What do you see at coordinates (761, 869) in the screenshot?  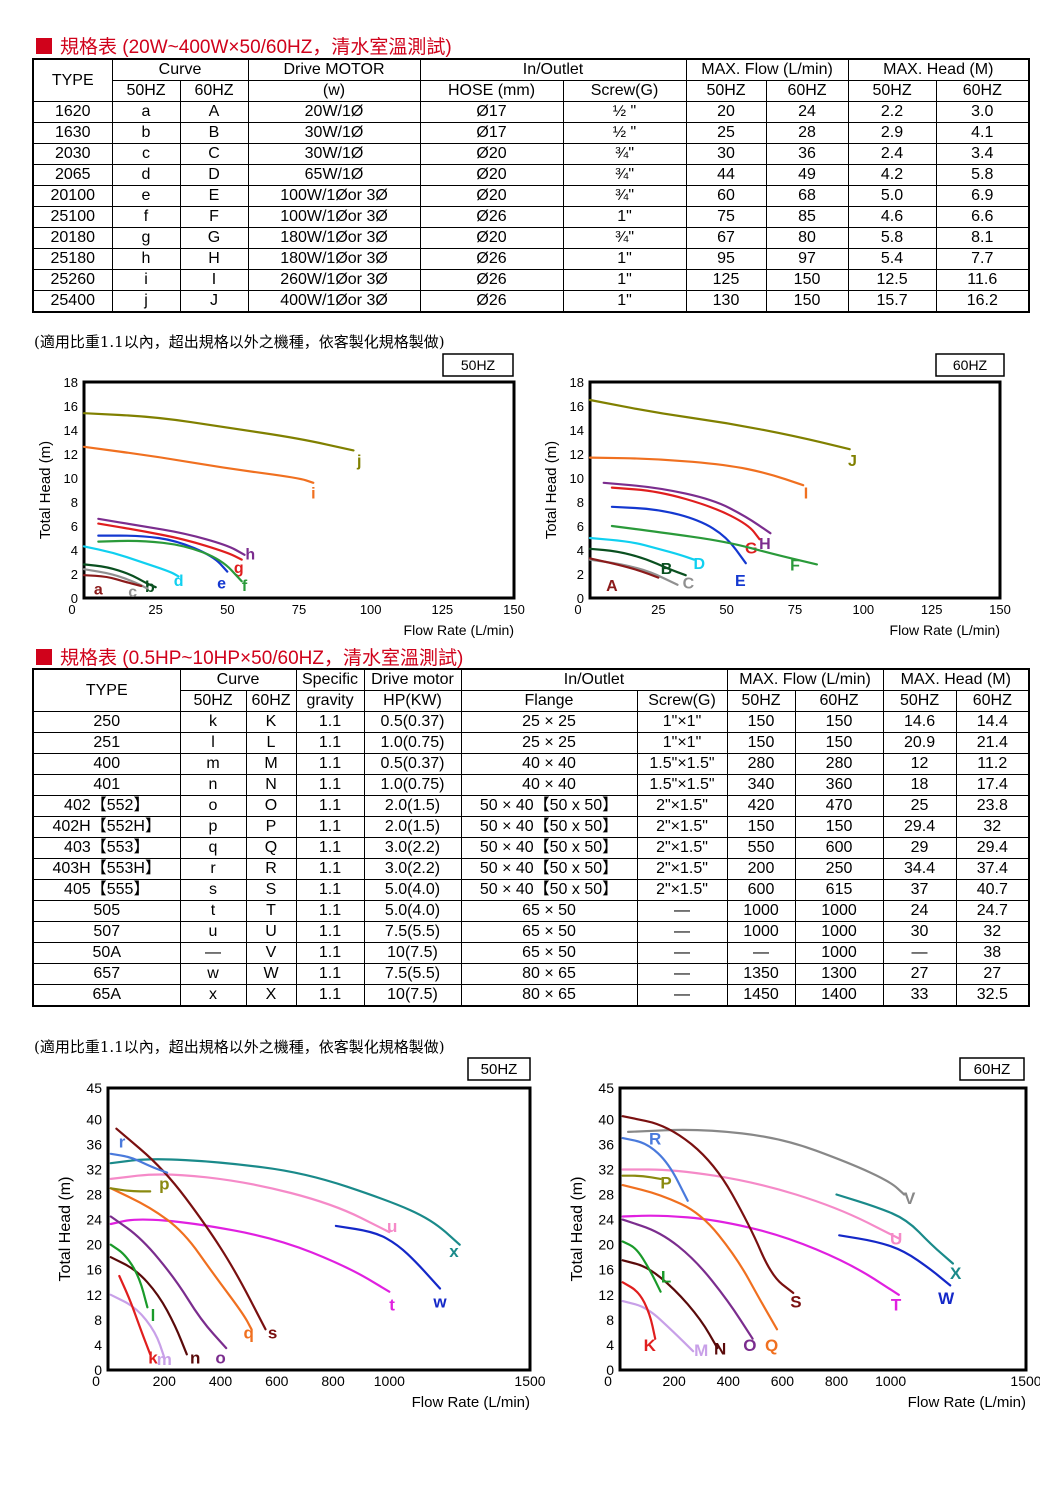 I see `cell-flow-50: 200` at bounding box center [761, 869].